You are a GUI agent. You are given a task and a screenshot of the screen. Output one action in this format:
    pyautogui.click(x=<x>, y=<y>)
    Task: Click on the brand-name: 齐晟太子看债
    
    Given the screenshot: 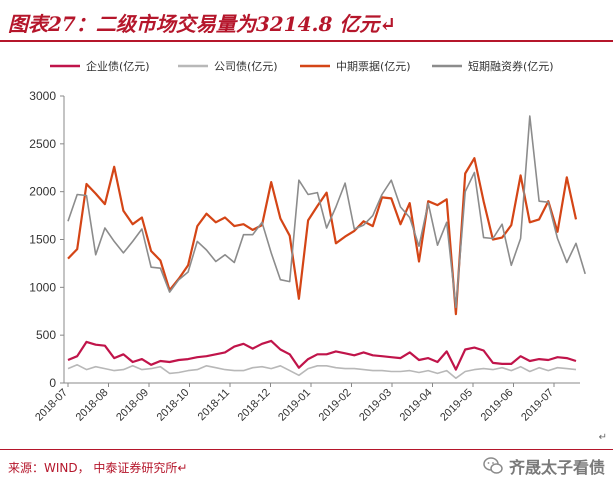 What is the action you would take?
    pyautogui.click(x=556, y=467)
    